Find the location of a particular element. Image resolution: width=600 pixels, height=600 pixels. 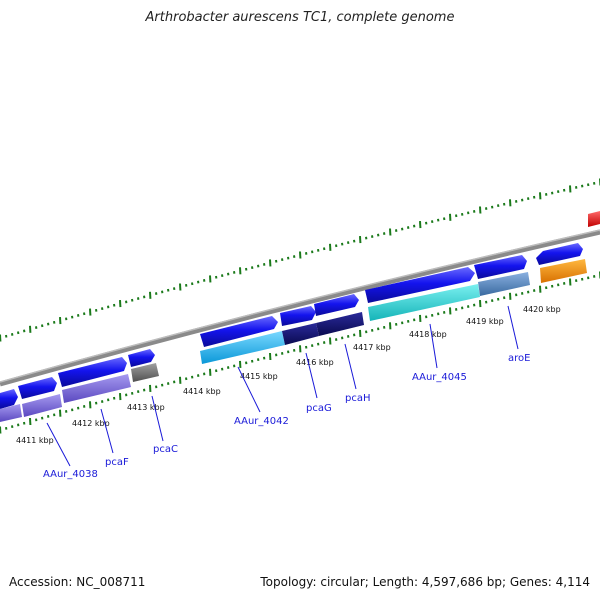

kbp-label: 4416 kbp is located at coordinates (315, 362).